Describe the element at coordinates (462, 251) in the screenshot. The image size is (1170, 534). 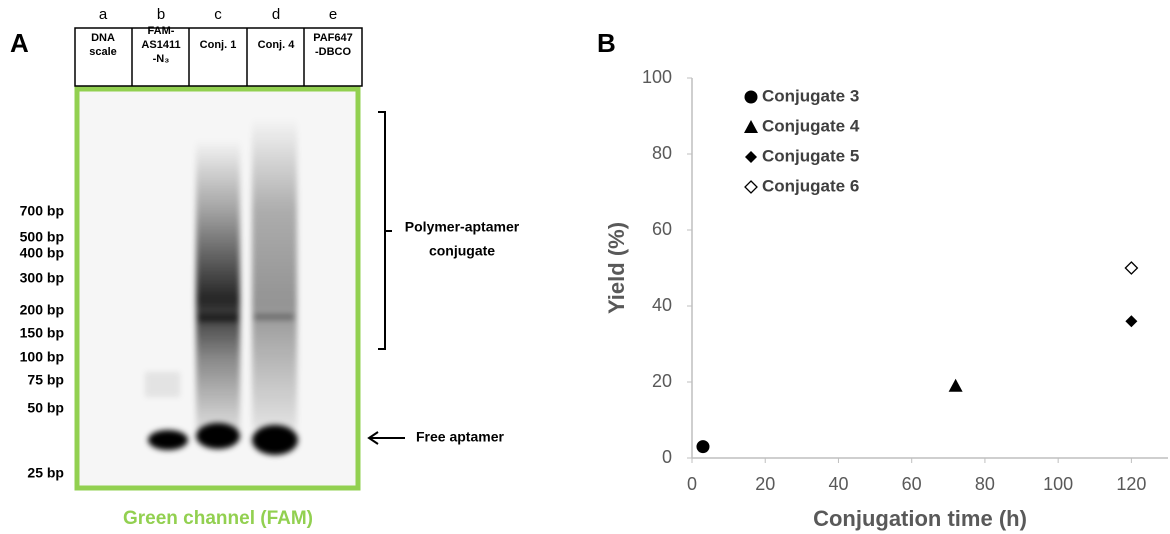
I see `bracket-label: conjugate` at that location.